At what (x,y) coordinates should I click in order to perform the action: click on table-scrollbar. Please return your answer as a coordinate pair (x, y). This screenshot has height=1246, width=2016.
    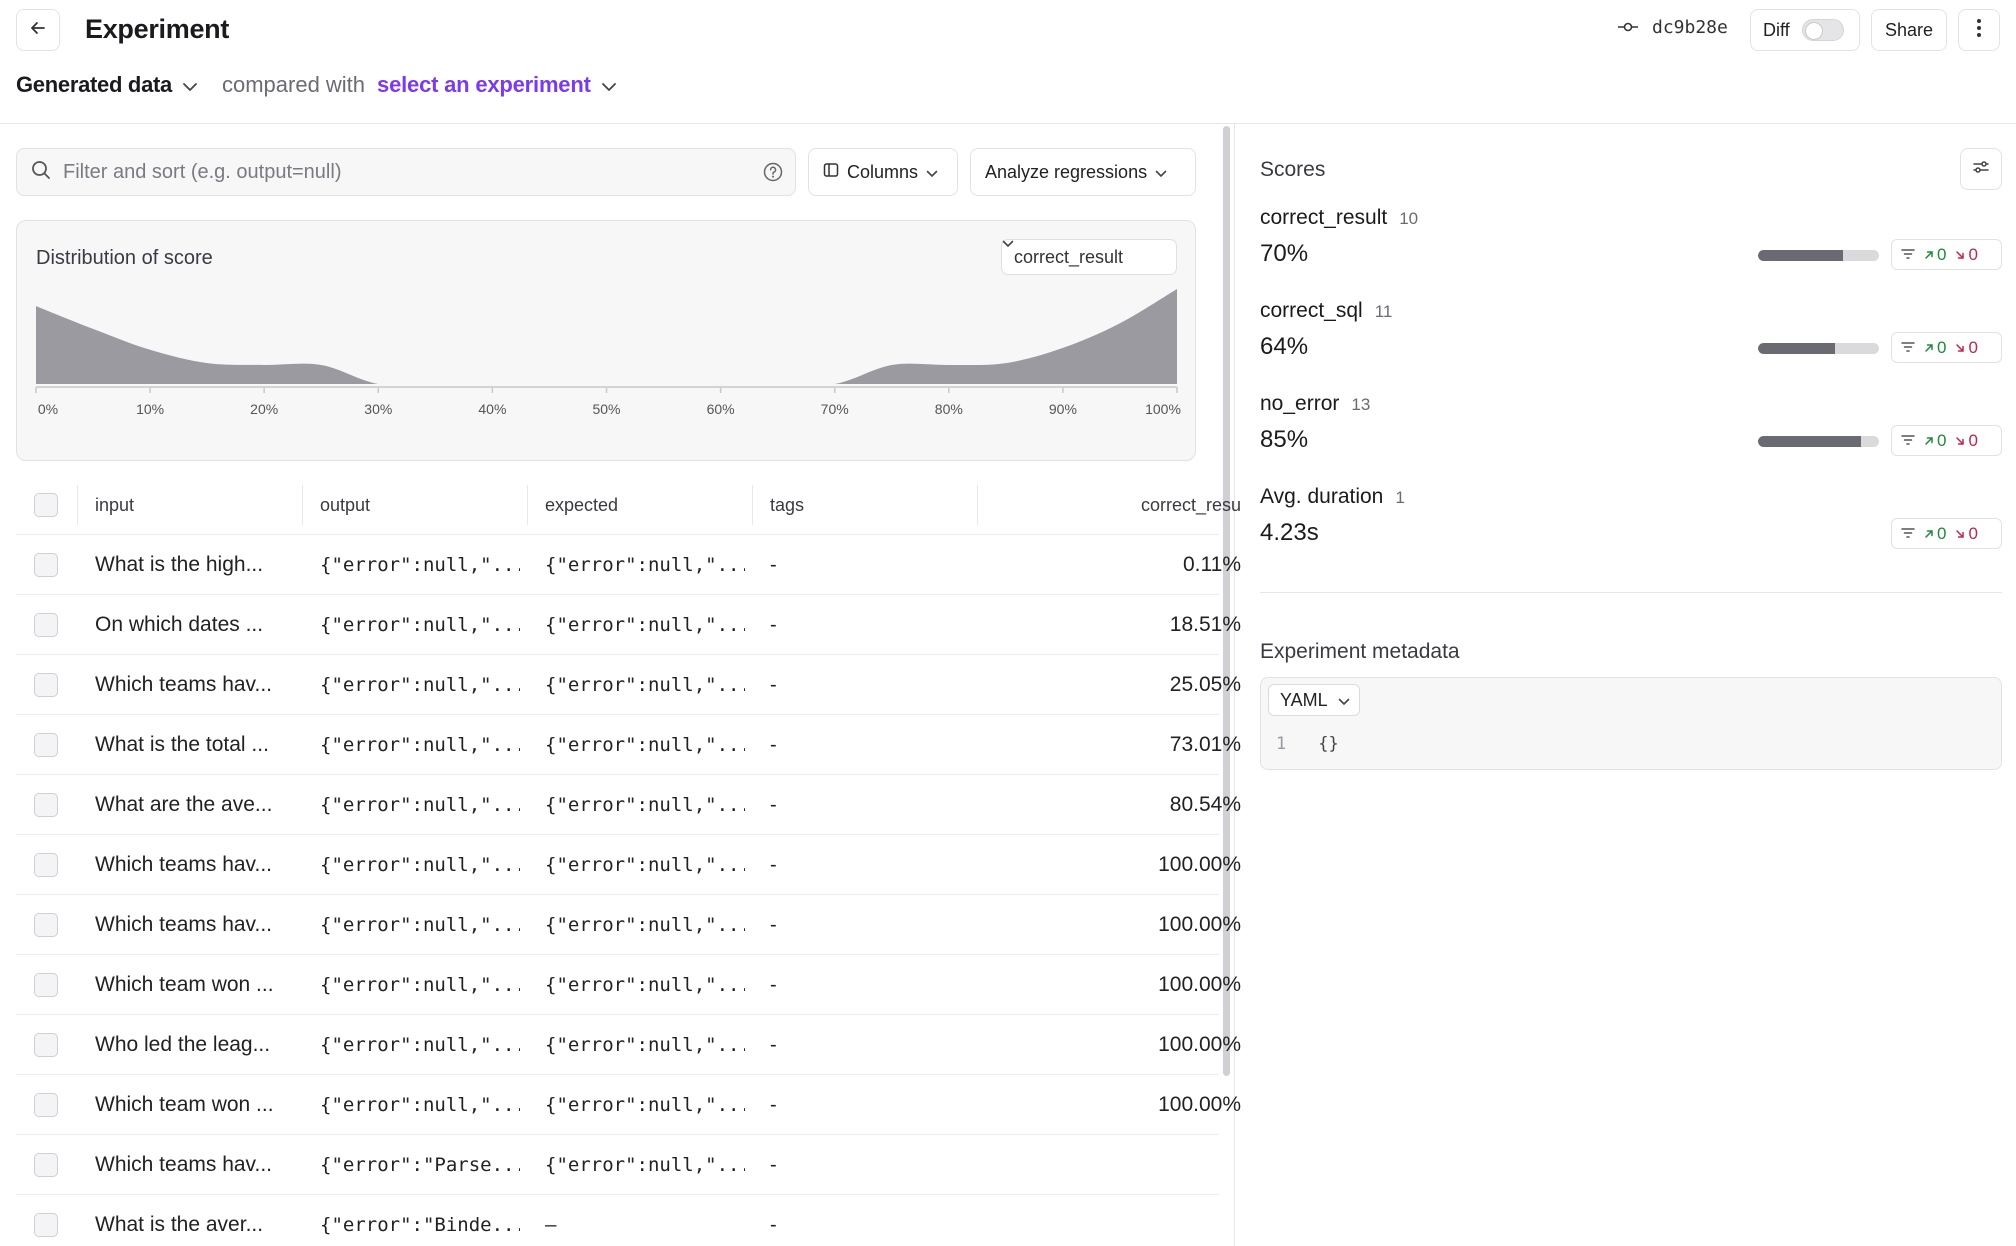
    Looking at the image, I should click on (1226, 601).